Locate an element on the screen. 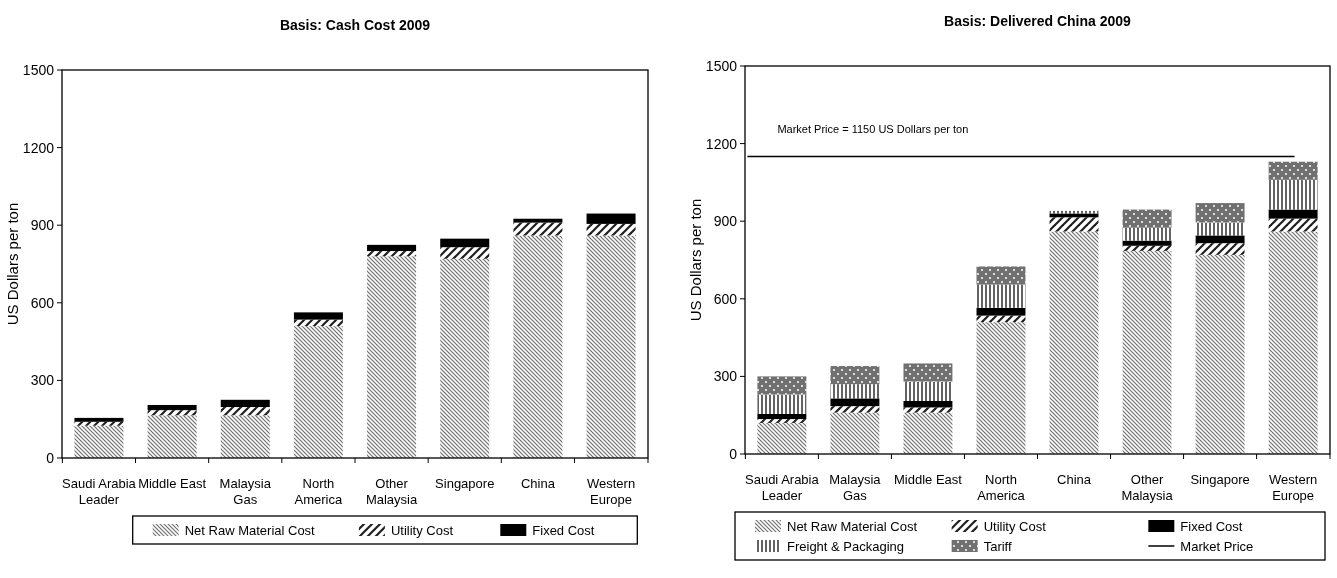 The width and height of the screenshot is (1337, 578). legend-label: Market Price is located at coordinates (1217, 546).